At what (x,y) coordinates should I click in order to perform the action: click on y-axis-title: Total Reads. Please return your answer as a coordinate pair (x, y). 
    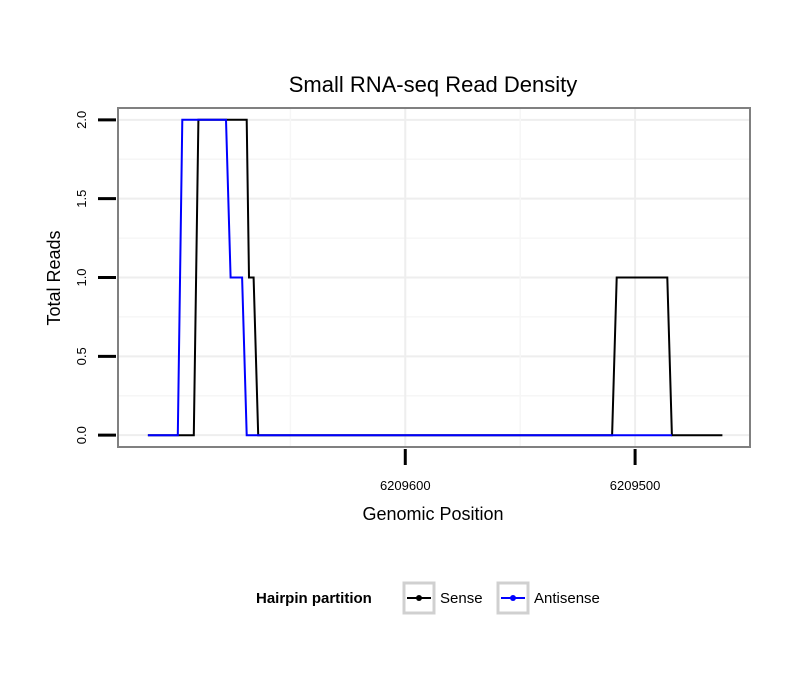
    Looking at the image, I should click on (54, 277).